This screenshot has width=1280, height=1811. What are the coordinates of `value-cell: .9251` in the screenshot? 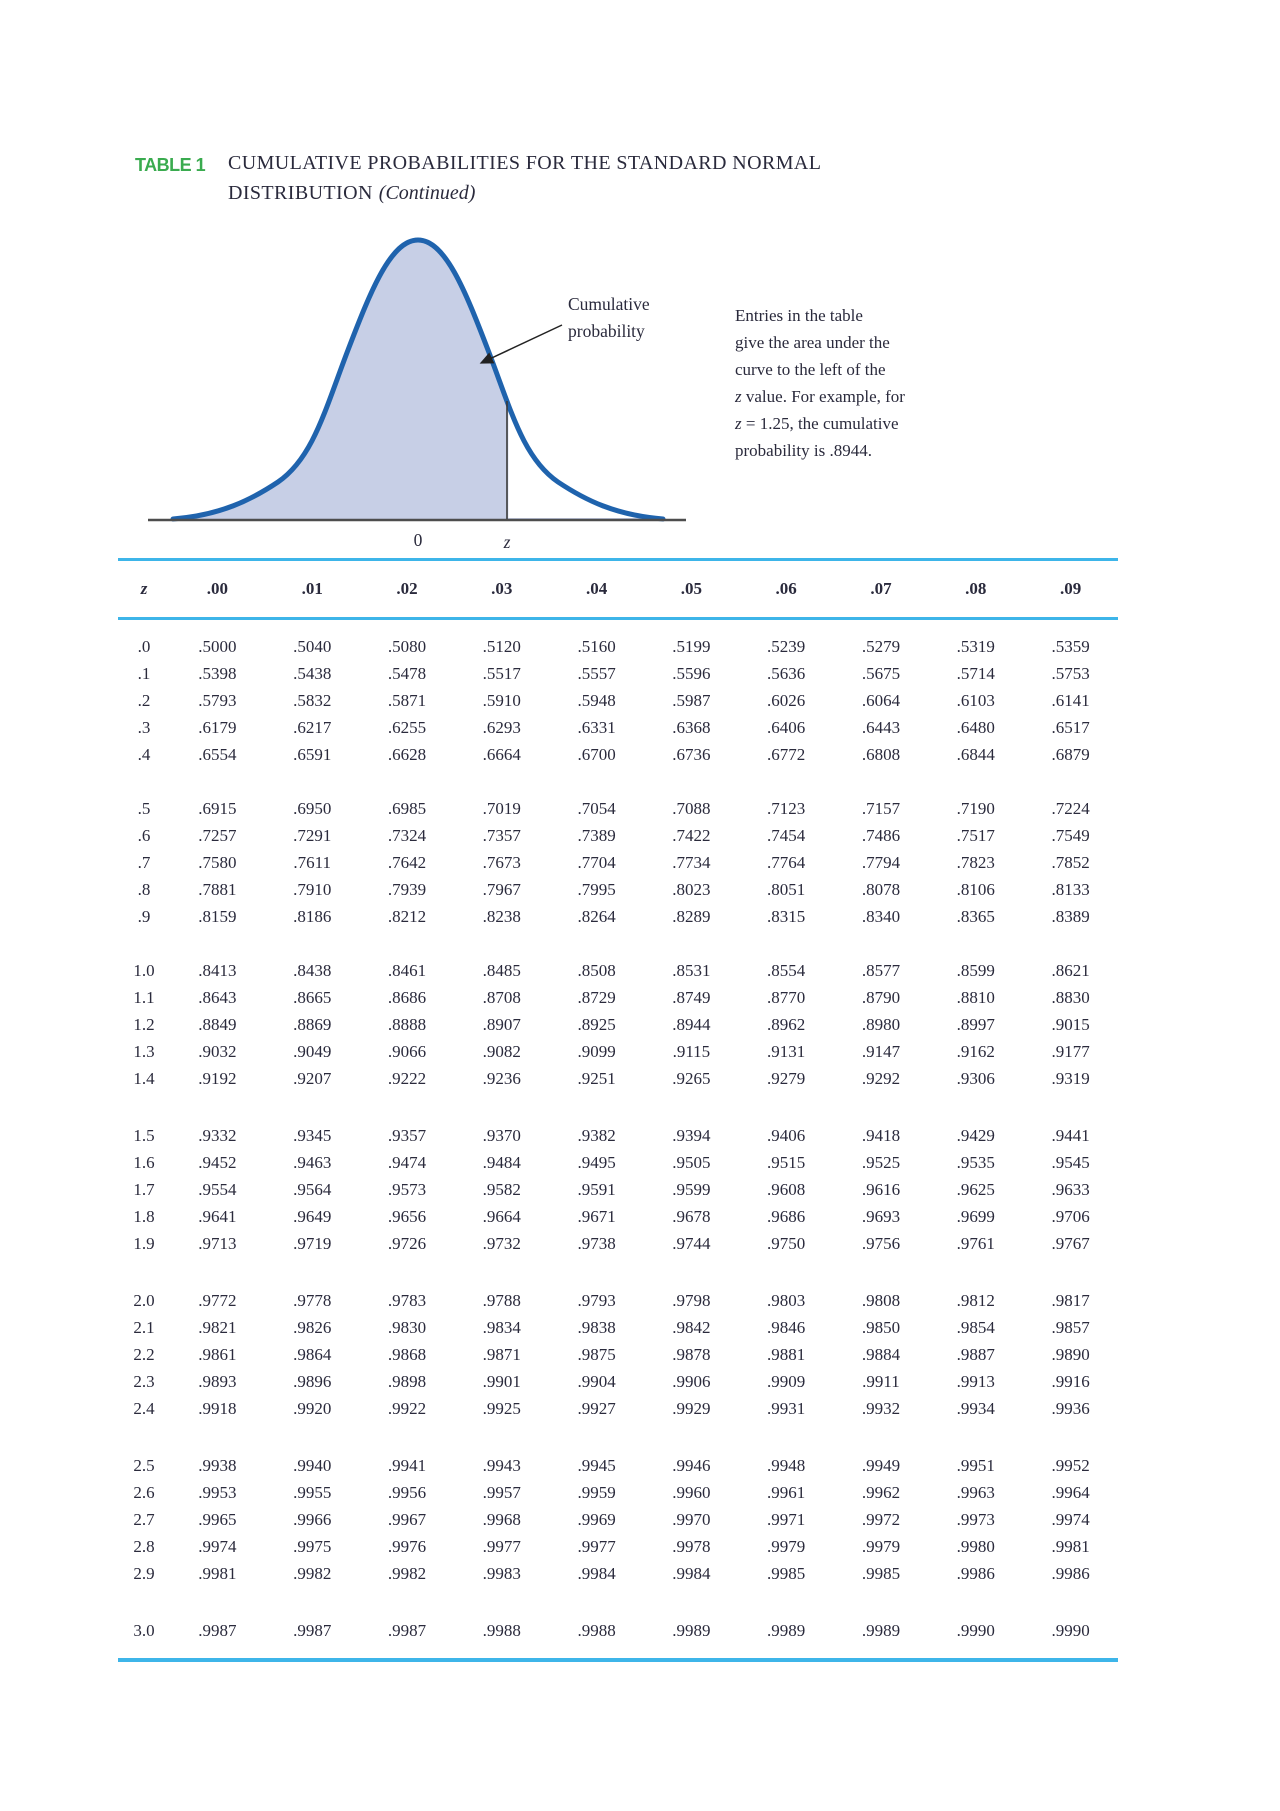 It's located at (596, 1078).